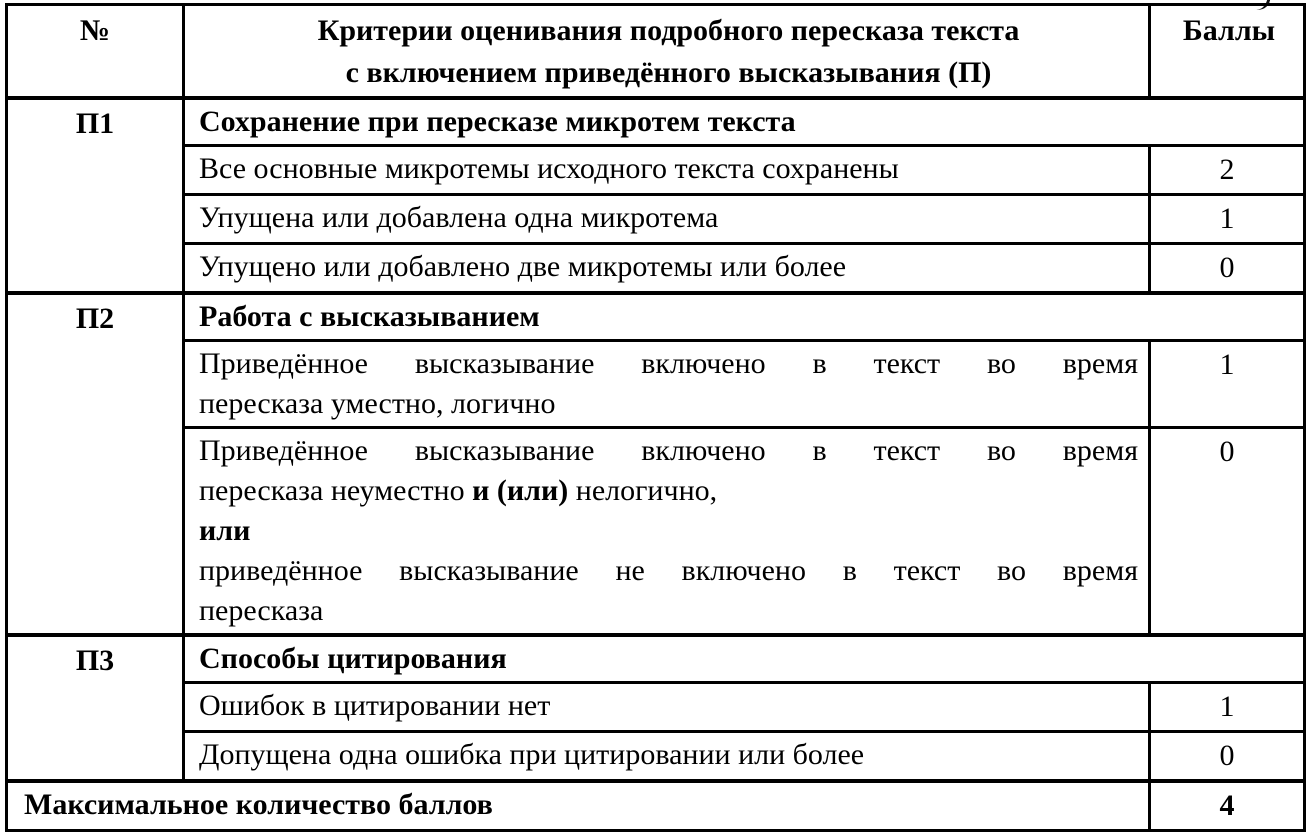  I want to click on max-score-row: Максимальное количество баллов 4, so click(655, 805).